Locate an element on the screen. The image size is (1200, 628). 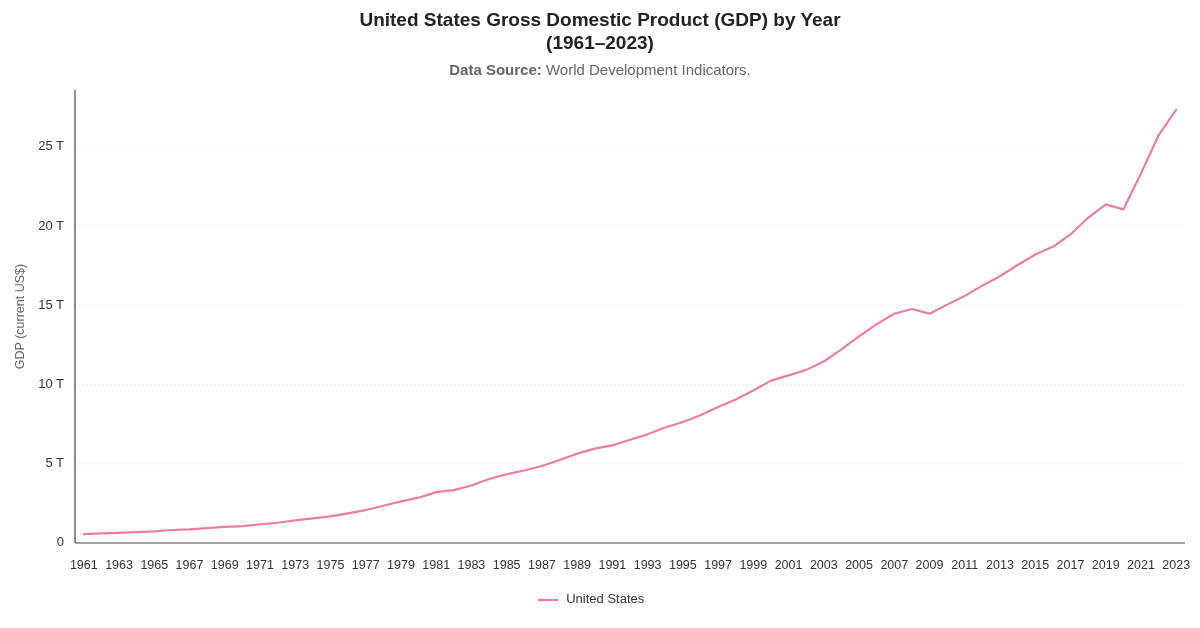
x-tick-label: 1981 is located at coordinates (436, 565).